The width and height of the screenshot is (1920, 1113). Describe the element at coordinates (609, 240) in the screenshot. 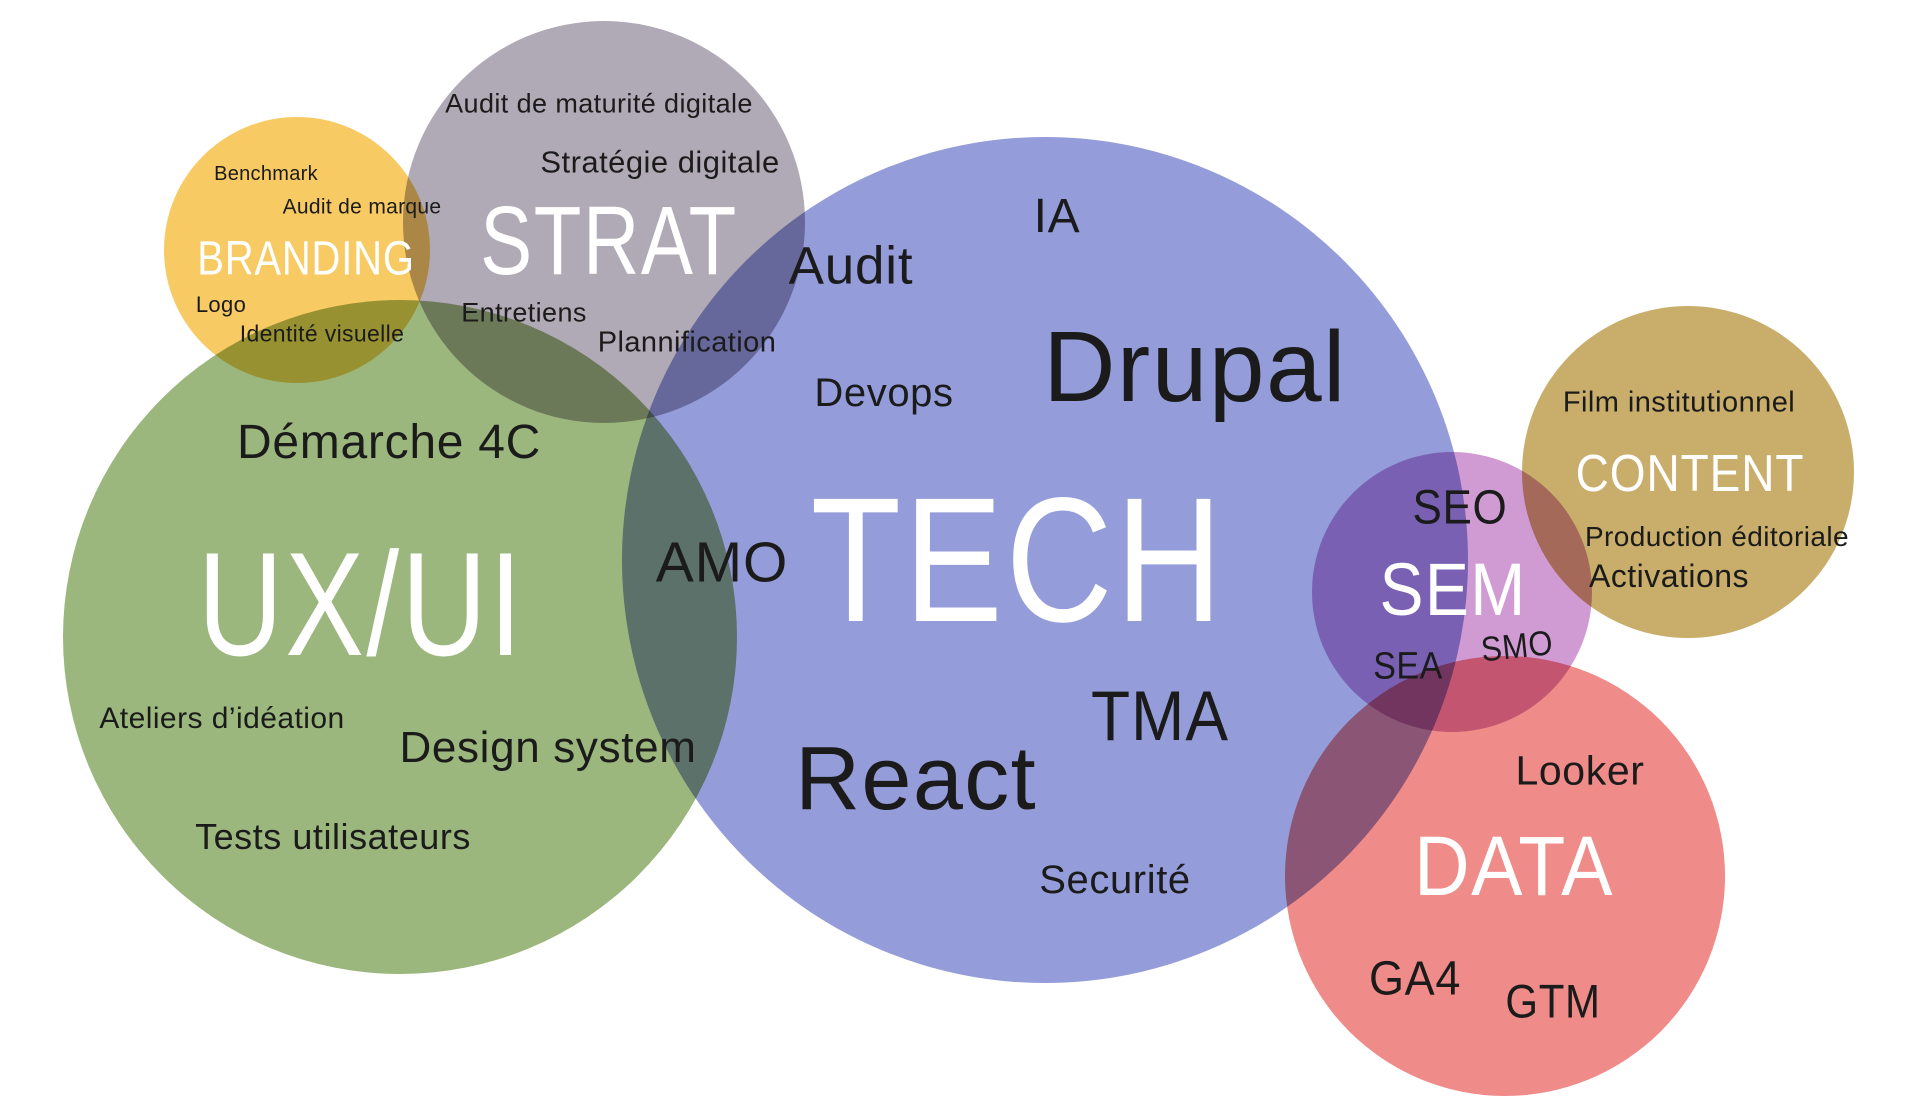

I see `group-title-strat: STRAT` at that location.